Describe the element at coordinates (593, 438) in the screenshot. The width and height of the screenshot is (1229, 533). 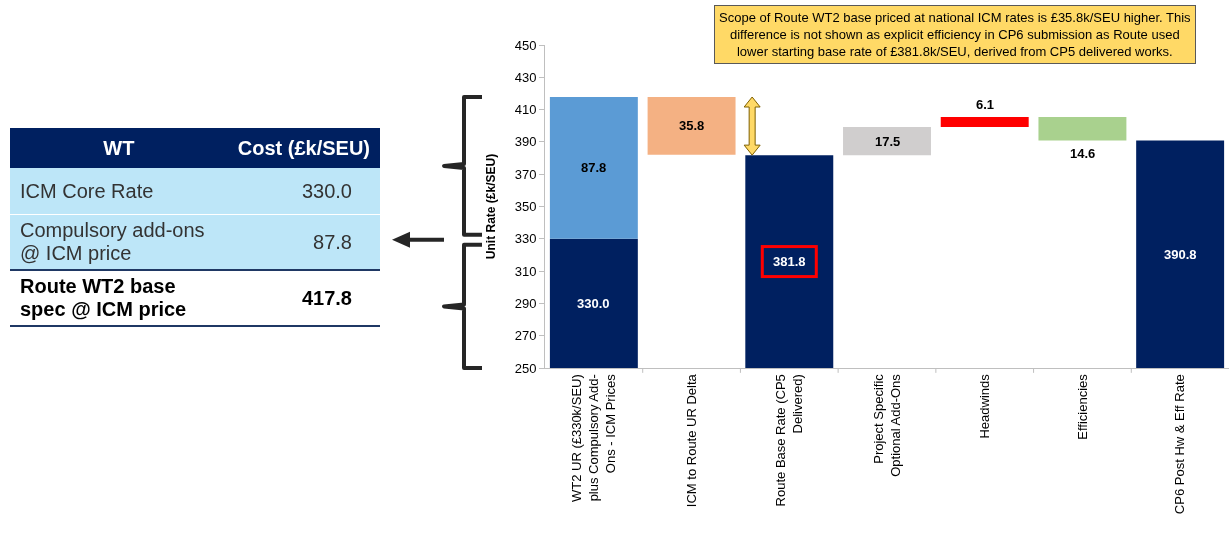
I see `x-tick-label: WT2 UR (£330k/SEU) plus Compulsory Add-Ons - ICM Prices` at that location.